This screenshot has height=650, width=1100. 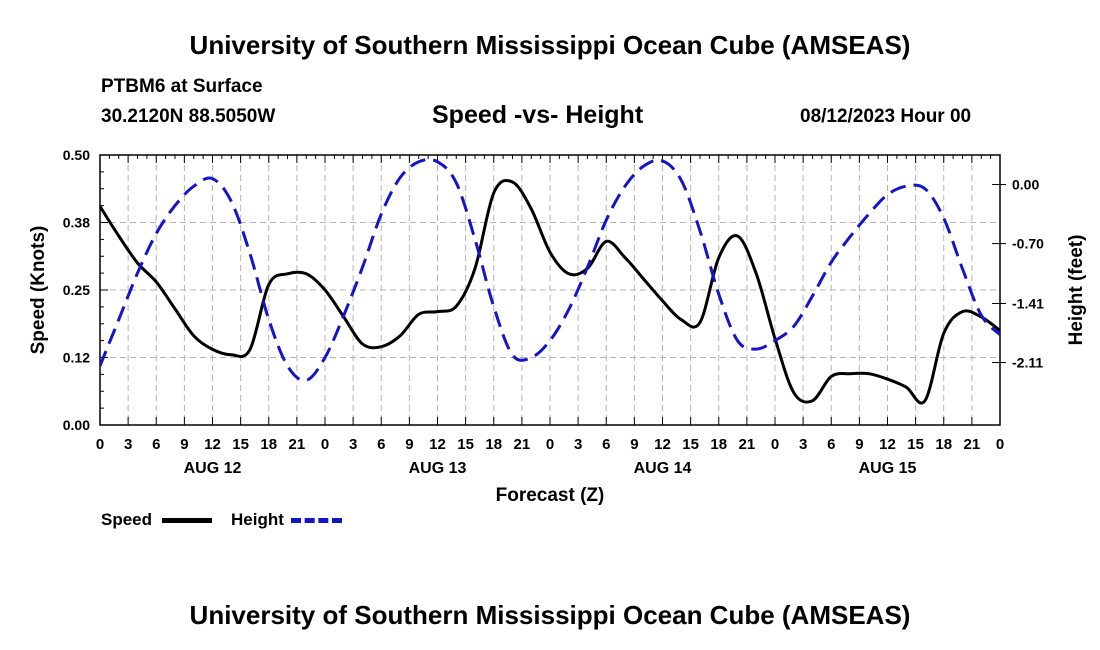 What do you see at coordinates (187, 520) in the screenshot?
I see `legend-speed-swatch` at bounding box center [187, 520].